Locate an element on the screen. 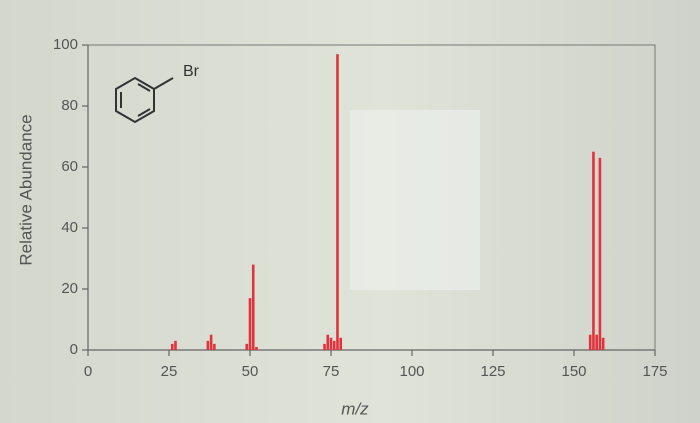  x-tick-label: 125 is located at coordinates (492, 371).